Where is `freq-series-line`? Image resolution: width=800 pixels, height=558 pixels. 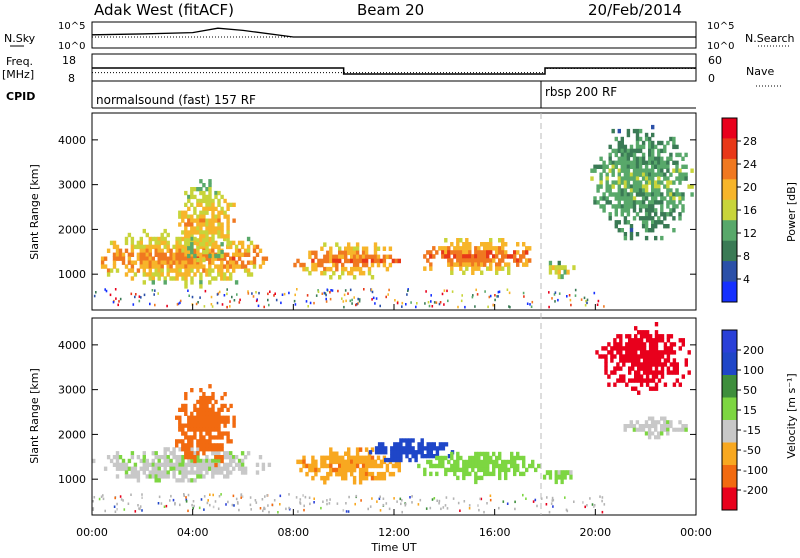 freq-series-line is located at coordinates (394, 71).